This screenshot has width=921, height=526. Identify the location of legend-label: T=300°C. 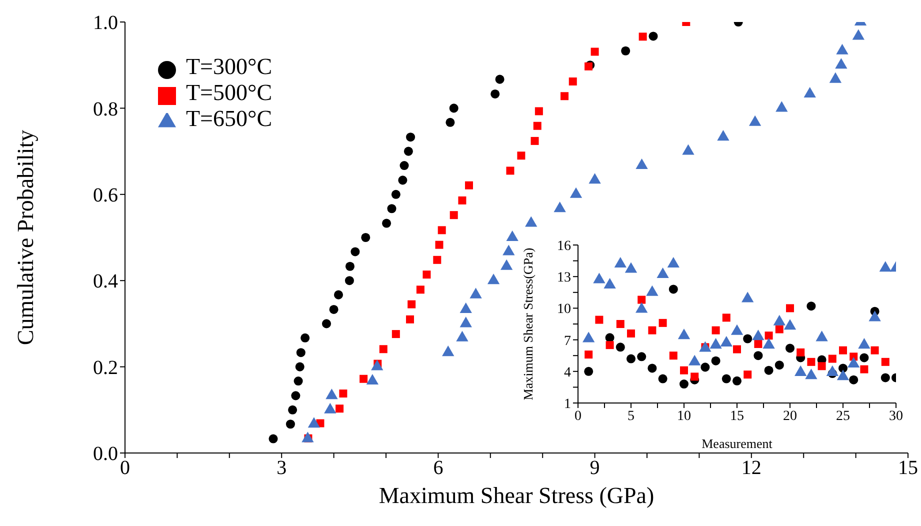
(229, 66).